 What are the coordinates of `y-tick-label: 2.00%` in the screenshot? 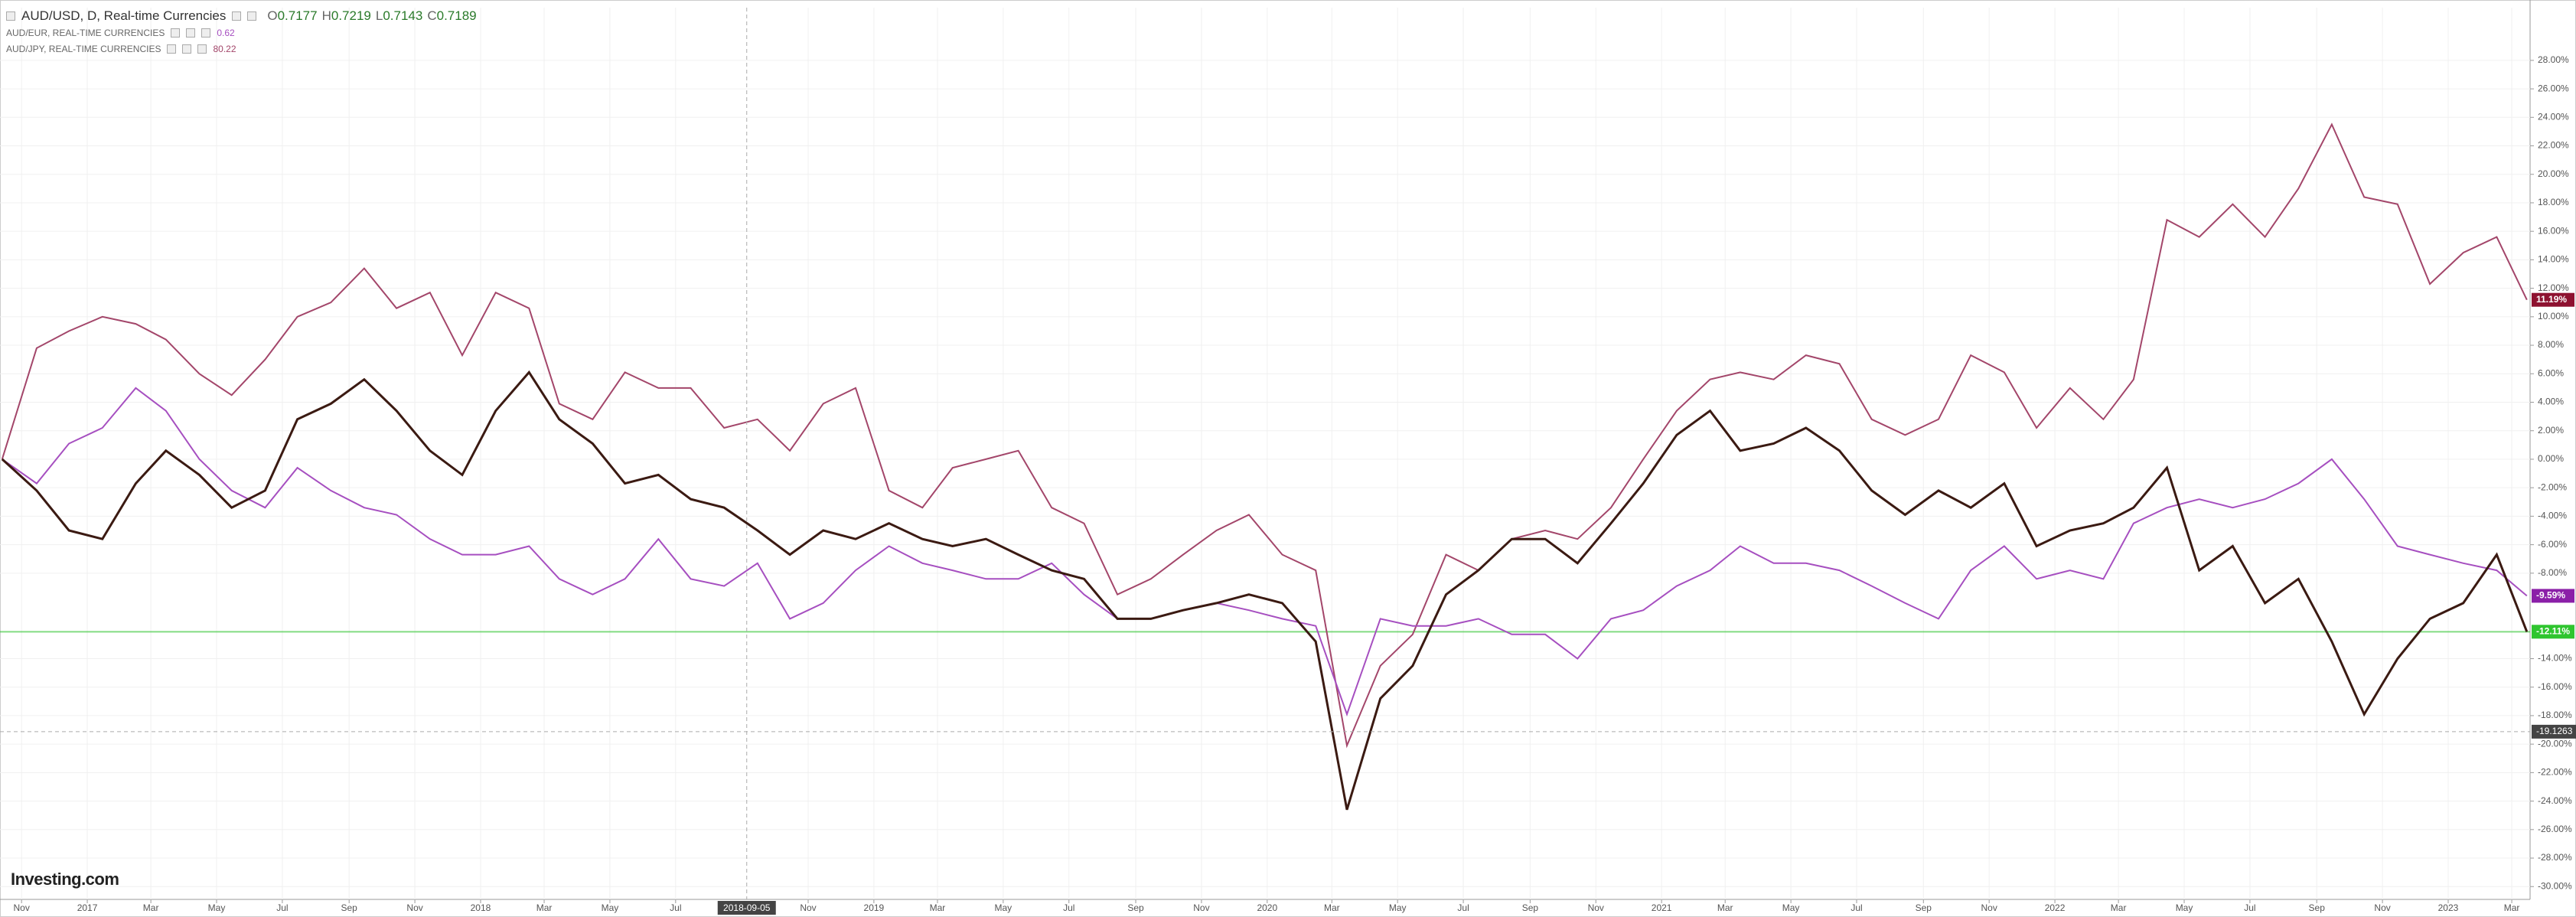 It's located at (2551, 430).